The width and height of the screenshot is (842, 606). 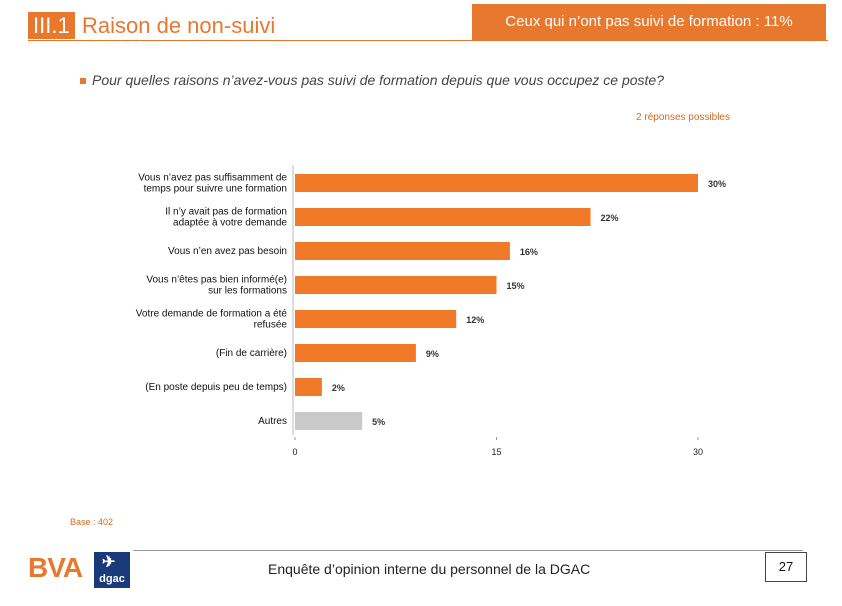 I want to click on category-label: Vous n’avez pas suffisamment de, so click(x=212, y=178).